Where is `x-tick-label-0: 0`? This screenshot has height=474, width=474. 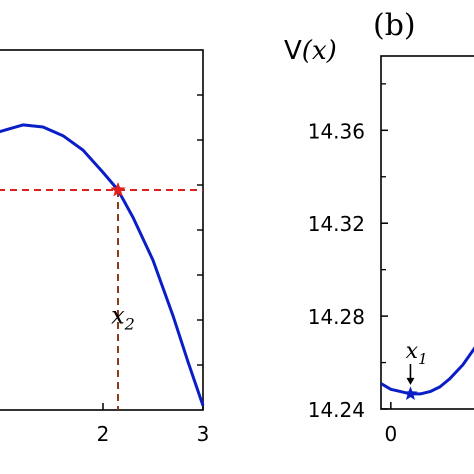
x-tick-label-0: 0 is located at coordinates (390, 434).